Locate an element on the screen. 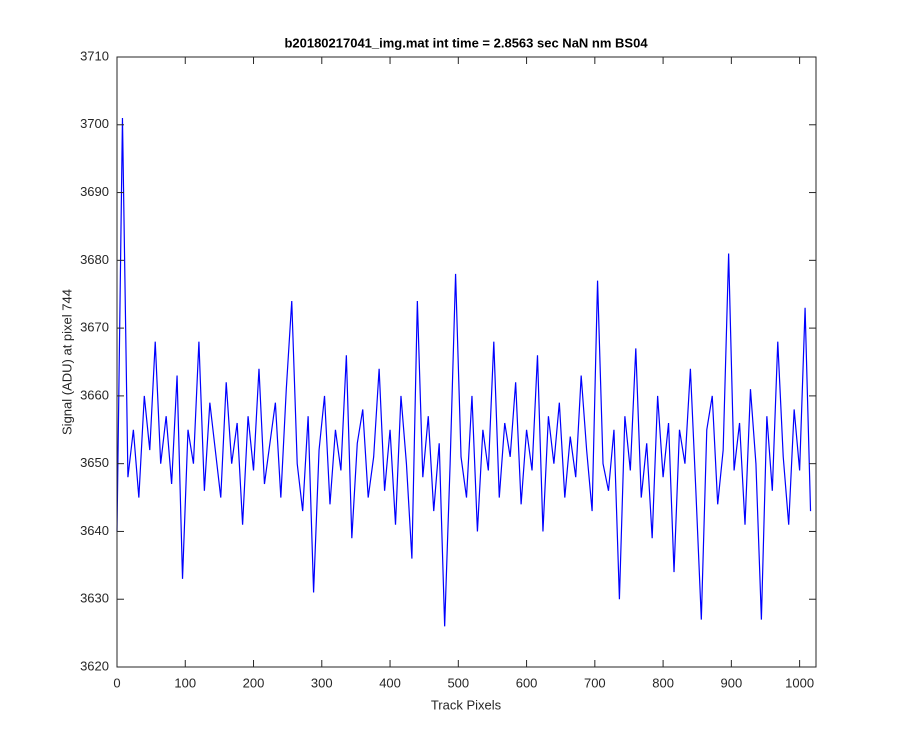 Image resolution: width=900 pixels, height=750 pixels. y-tick-label: 3700 is located at coordinates (94, 123).